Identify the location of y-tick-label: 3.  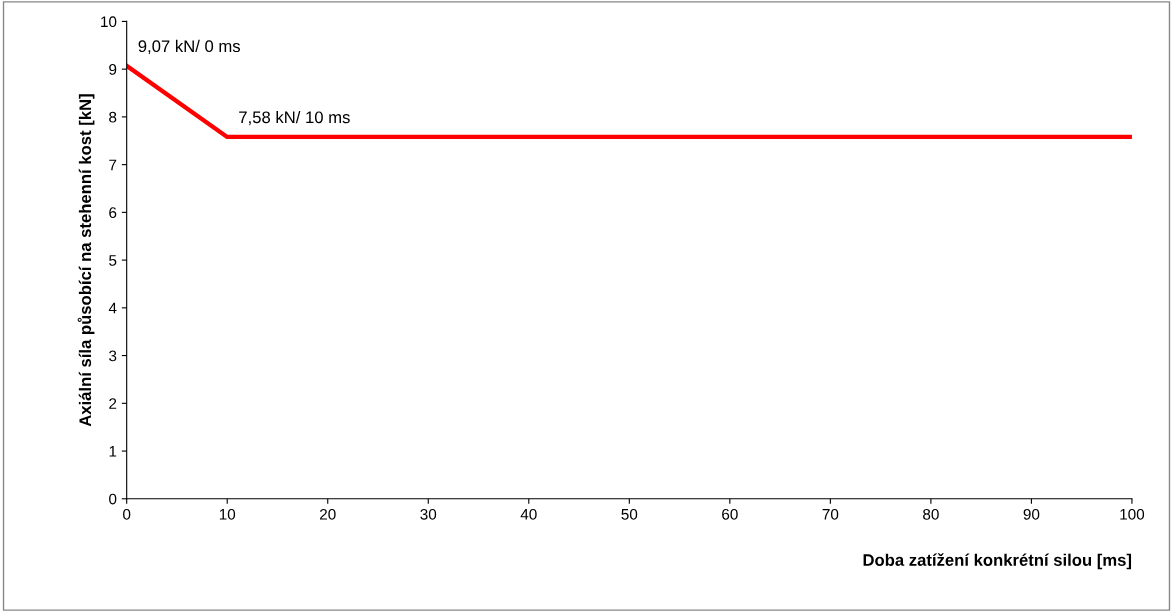
(113, 356).